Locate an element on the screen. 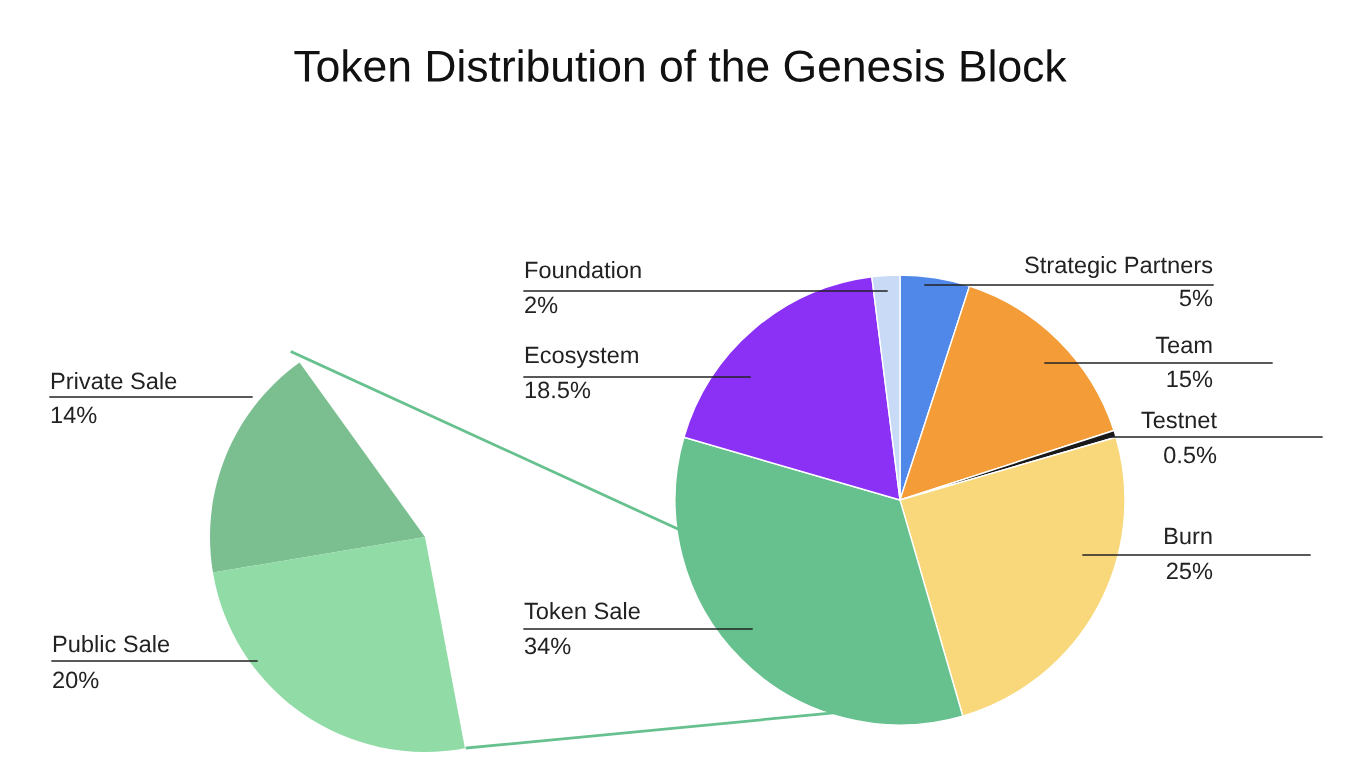 The height and width of the screenshot is (782, 1360). data-label: 14% is located at coordinates (74, 415).